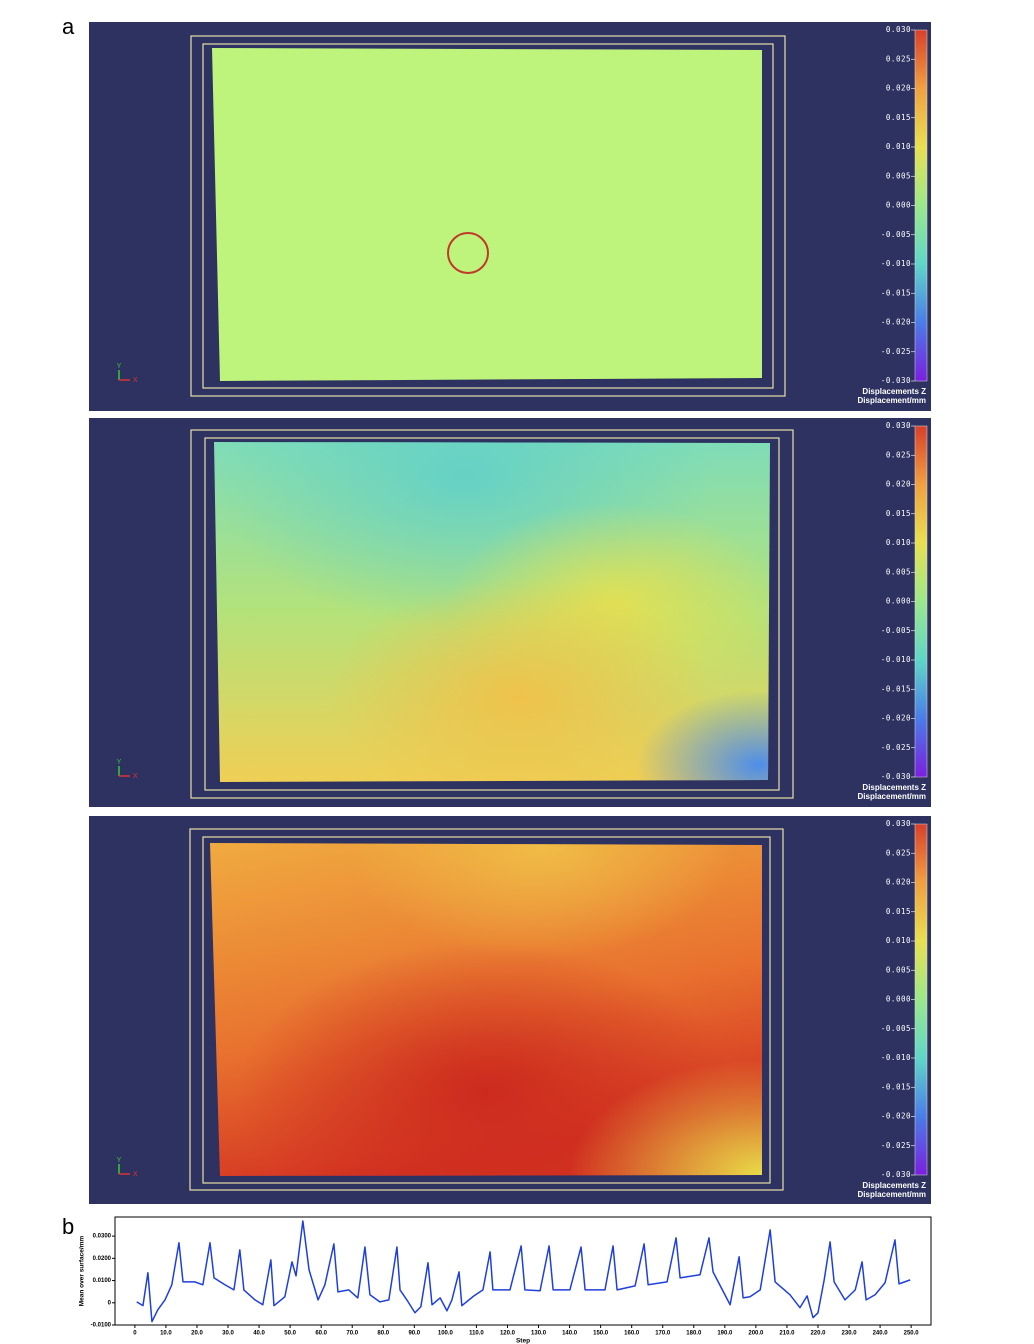 The height and width of the screenshot is (1344, 1034). Describe the element at coordinates (166, 1334) in the screenshot. I see `x-tick-label: 10.0` at that location.